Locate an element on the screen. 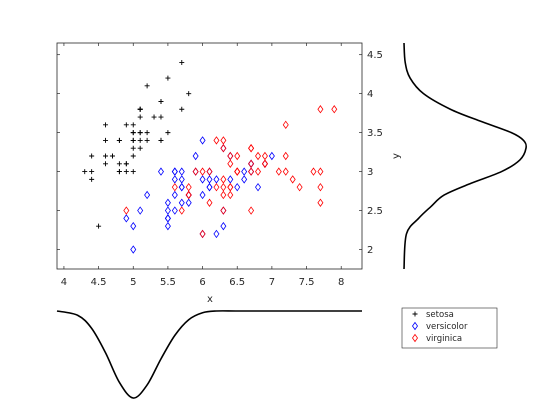 The width and height of the screenshot is (560, 420). x-marginal-density-line is located at coordinates (209, 354).